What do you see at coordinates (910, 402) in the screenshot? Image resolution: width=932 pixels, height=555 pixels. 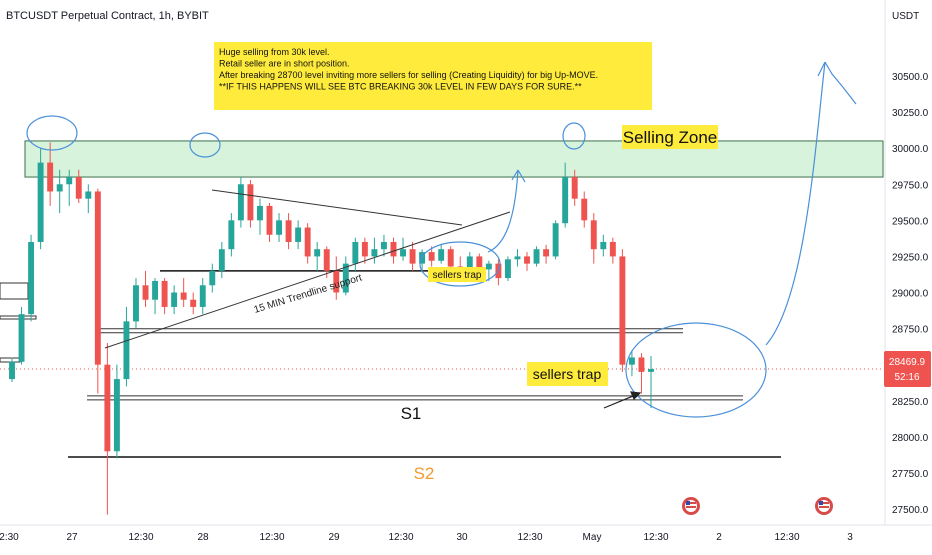 I see `price-tick-label: 28250.0` at bounding box center [910, 402].